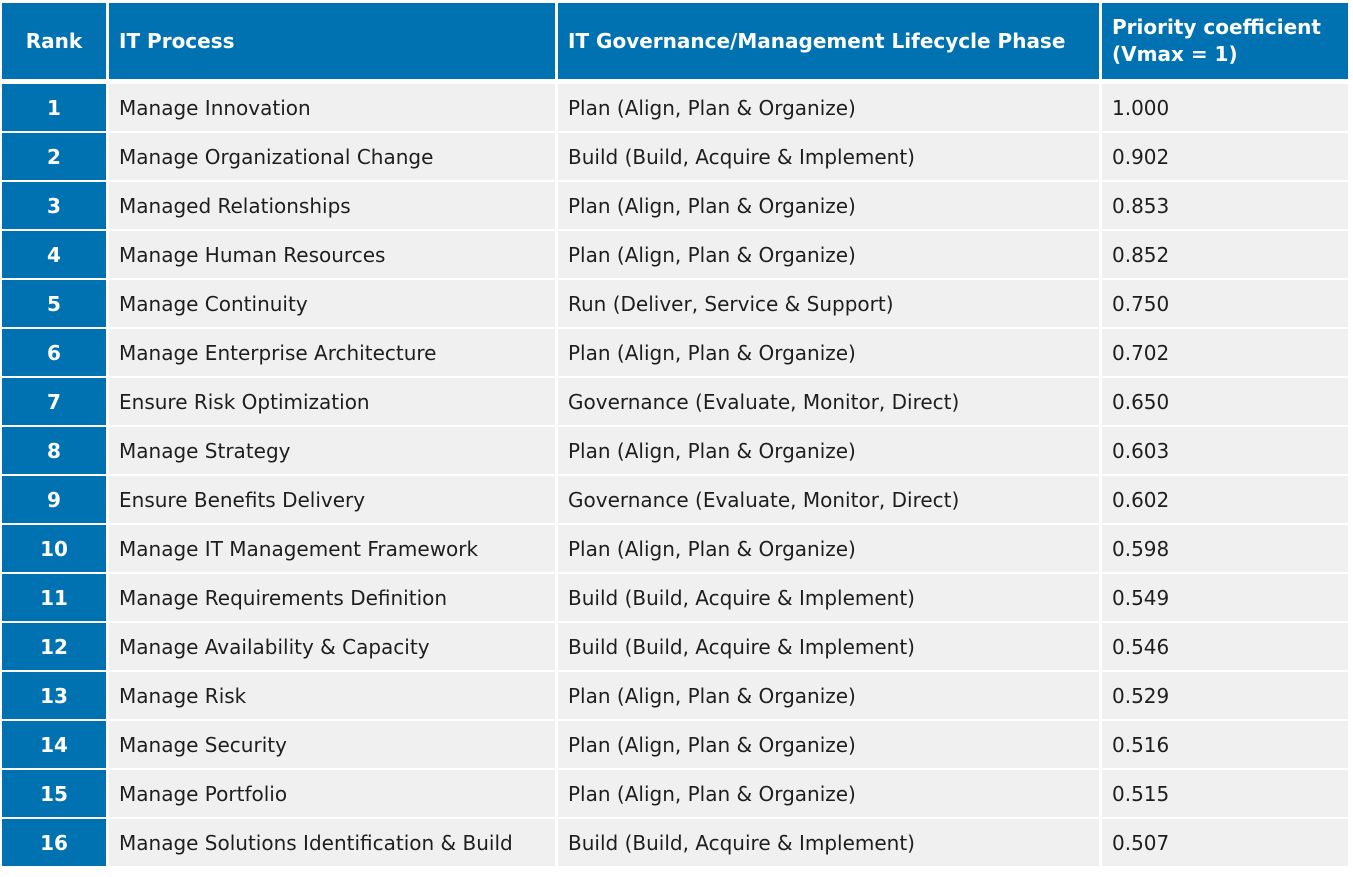  I want to click on priority-coefficient-cell: 0.549, so click(1225, 597).